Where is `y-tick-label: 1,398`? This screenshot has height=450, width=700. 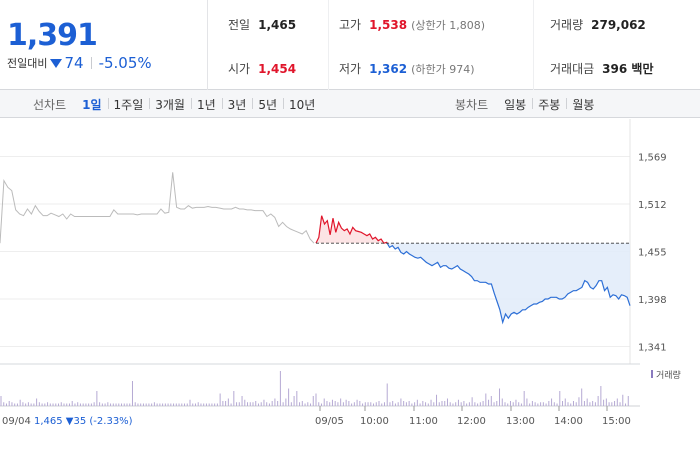 y-tick-label: 1,398 is located at coordinates (652, 300).